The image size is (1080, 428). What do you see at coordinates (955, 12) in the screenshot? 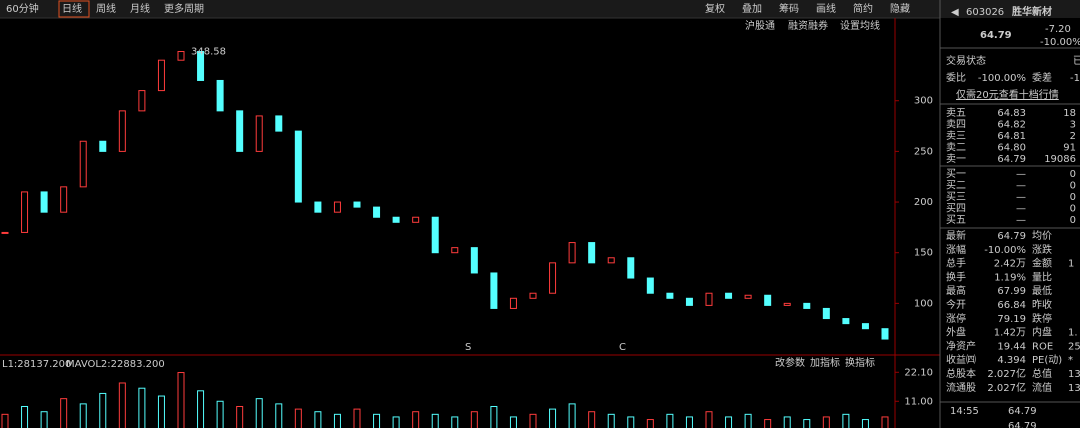
I see `back-icon: ◀` at bounding box center [955, 12].